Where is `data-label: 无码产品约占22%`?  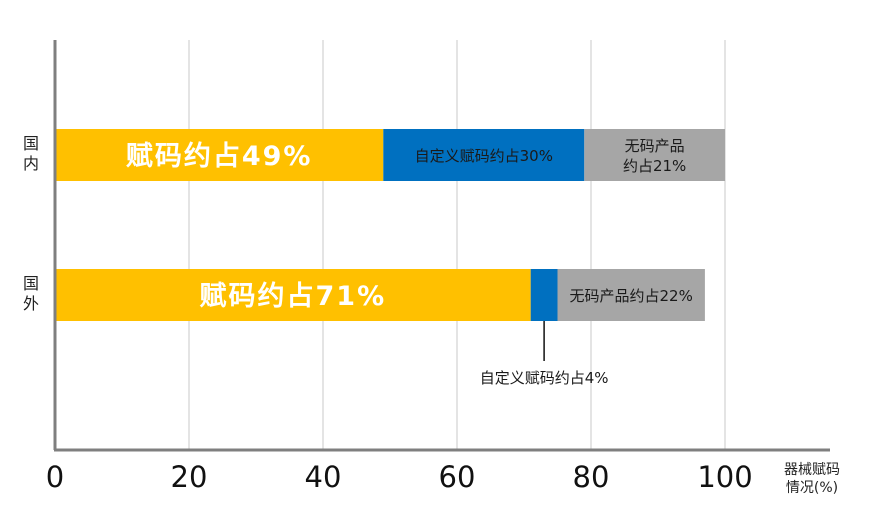 data-label: 无码产品约占22% is located at coordinates (631, 296).